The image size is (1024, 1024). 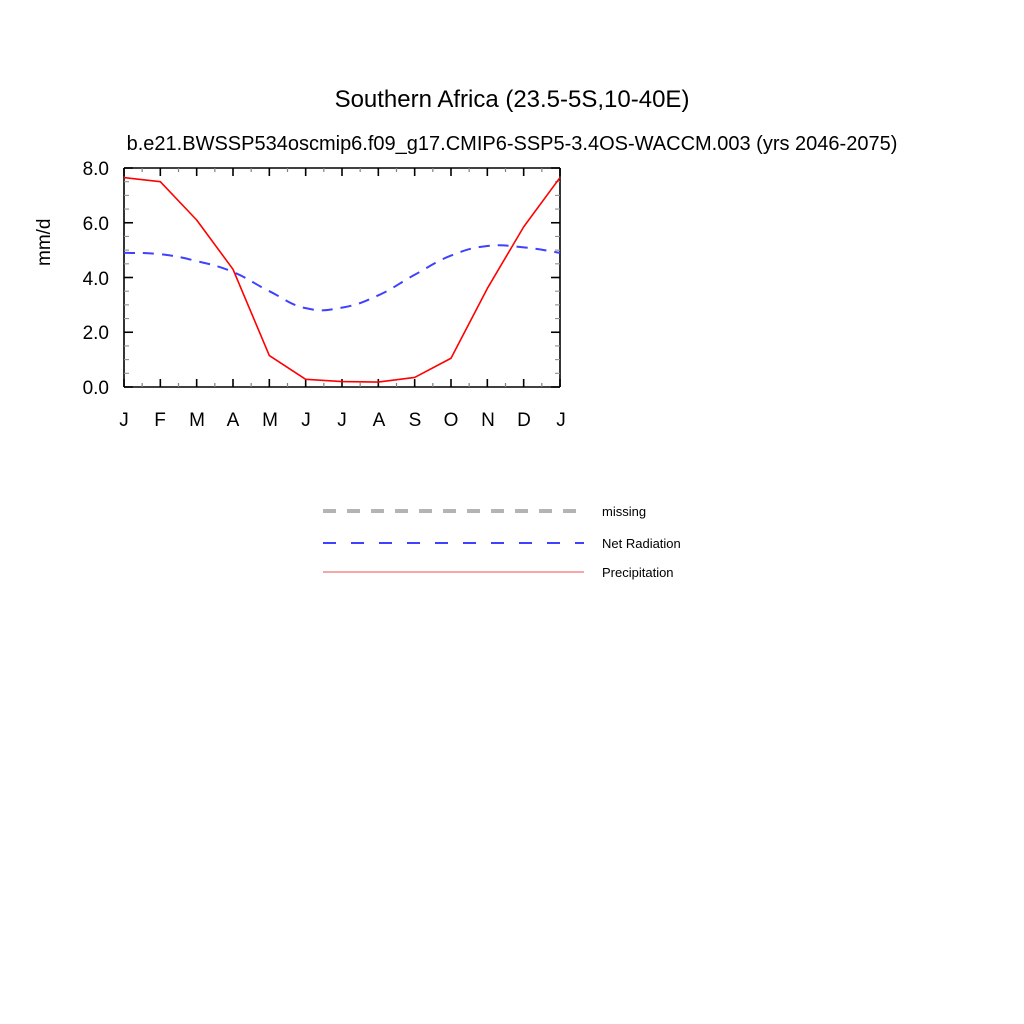 What do you see at coordinates (415, 420) in the screenshot?
I see `x-tick-label-8: S` at bounding box center [415, 420].